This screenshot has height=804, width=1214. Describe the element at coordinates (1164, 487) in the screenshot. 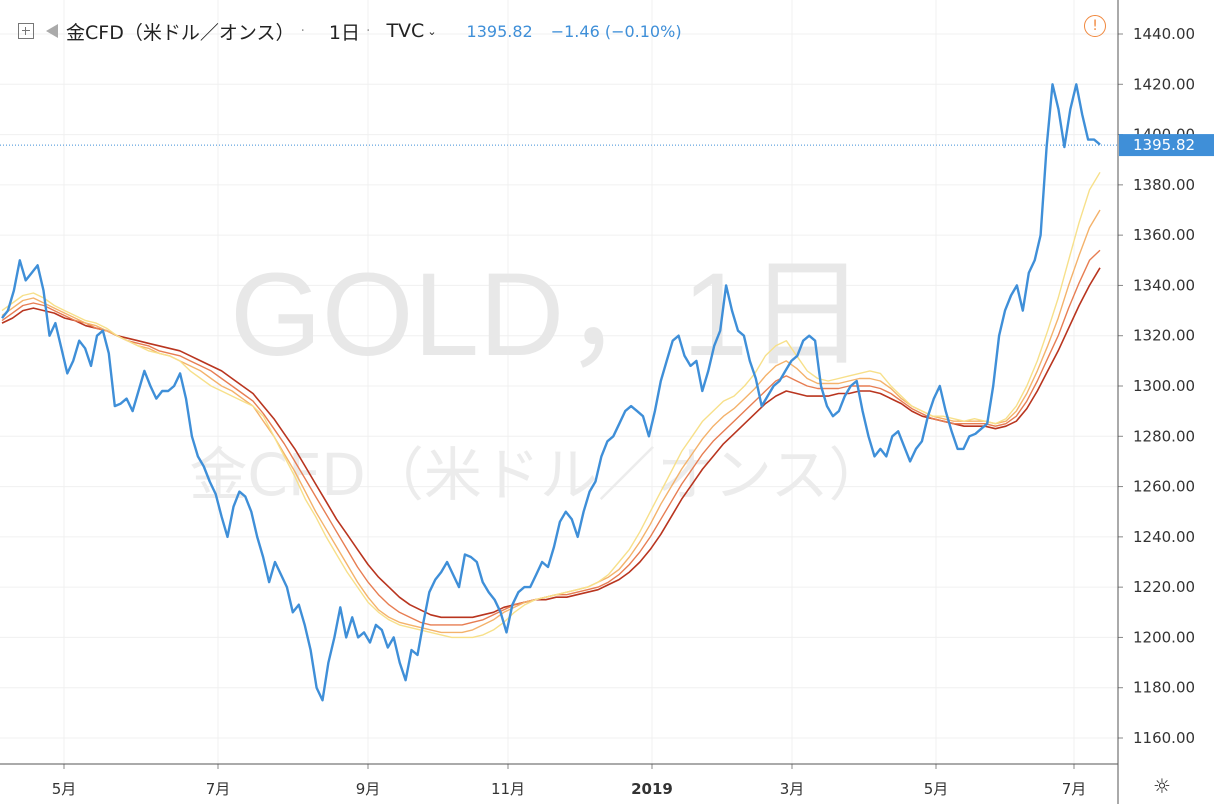

I see `y-tick-label: 1260.00` at that location.